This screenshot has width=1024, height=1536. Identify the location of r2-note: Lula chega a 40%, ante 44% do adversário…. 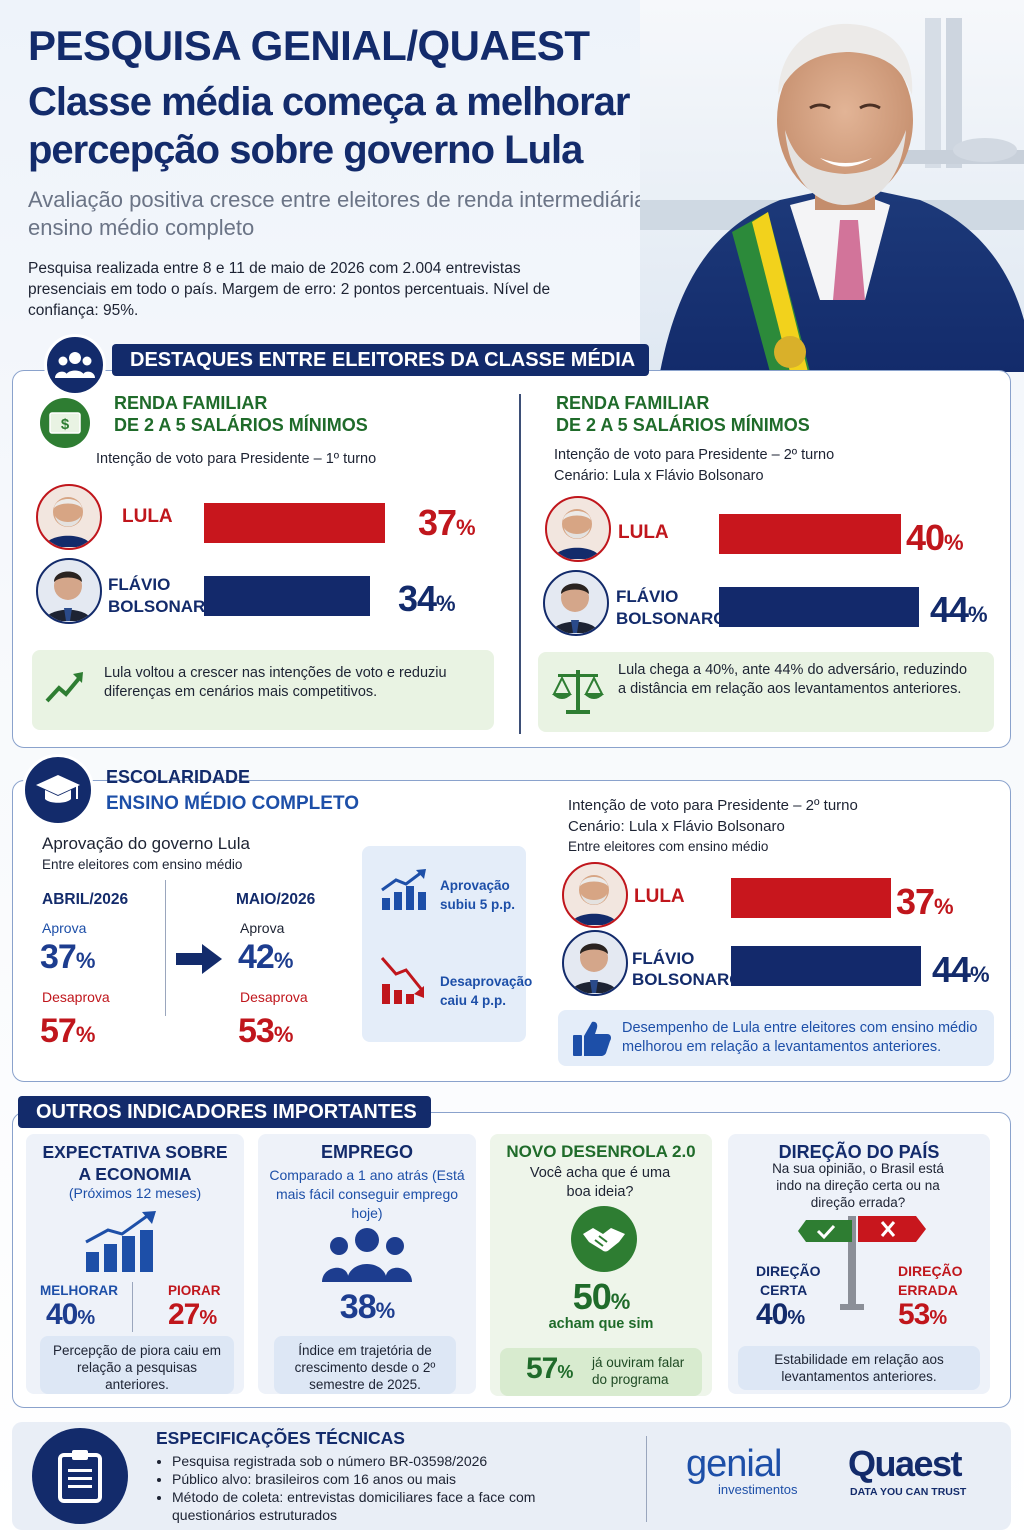
(793, 679).